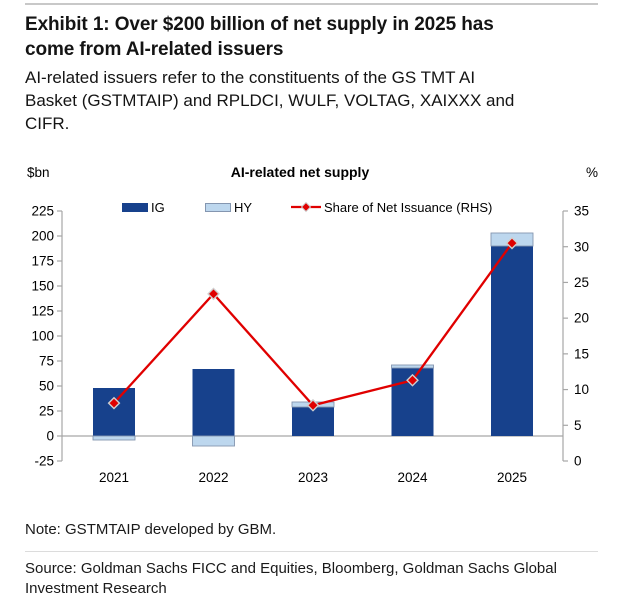 The image size is (619, 603). Describe the element at coordinates (46, 411) in the screenshot. I see `left-axis-tick-label: 25` at that location.